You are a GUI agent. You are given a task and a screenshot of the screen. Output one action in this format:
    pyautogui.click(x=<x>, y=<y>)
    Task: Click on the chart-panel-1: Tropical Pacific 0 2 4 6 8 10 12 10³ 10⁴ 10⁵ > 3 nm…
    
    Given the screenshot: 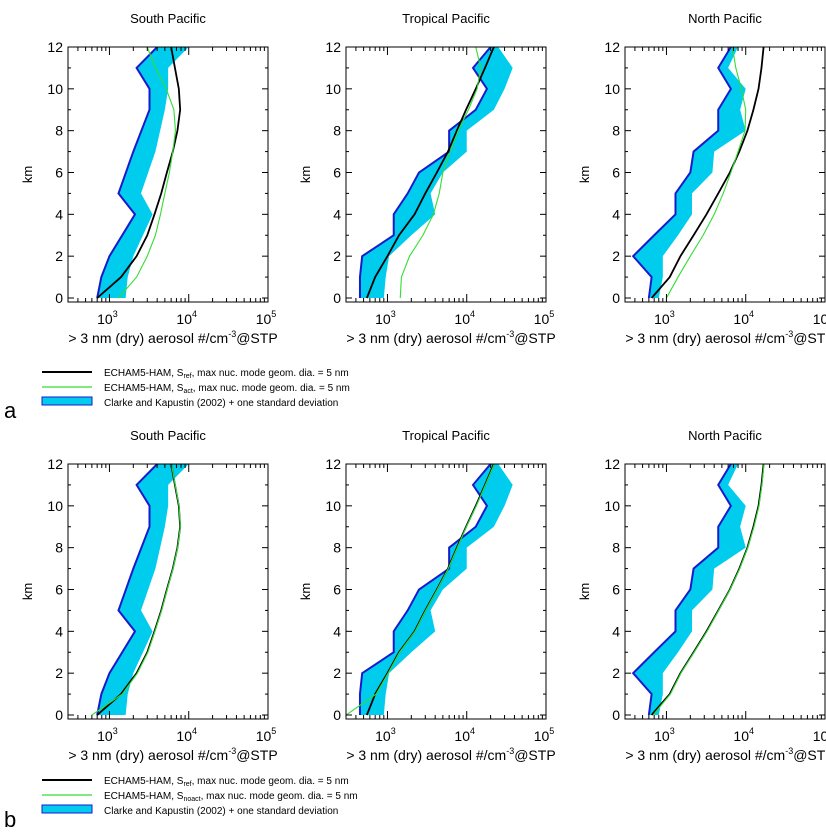 What is the action you would take?
    pyautogui.click(x=427, y=178)
    